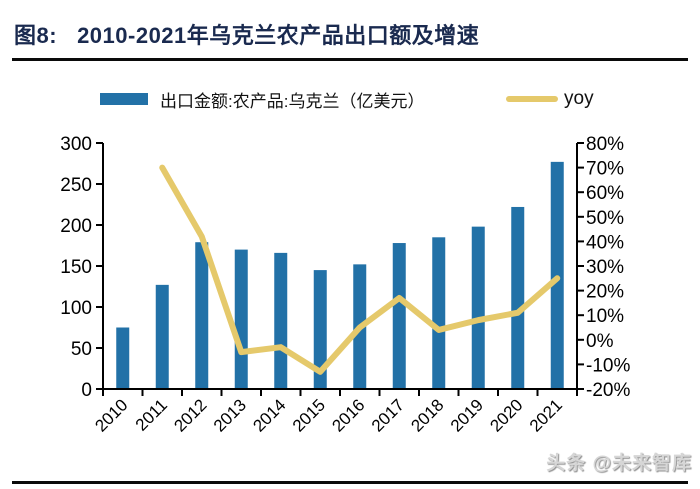 The image size is (700, 489). Describe the element at coordinates (320, 329) in the screenshot. I see `bar-2015` at that location.